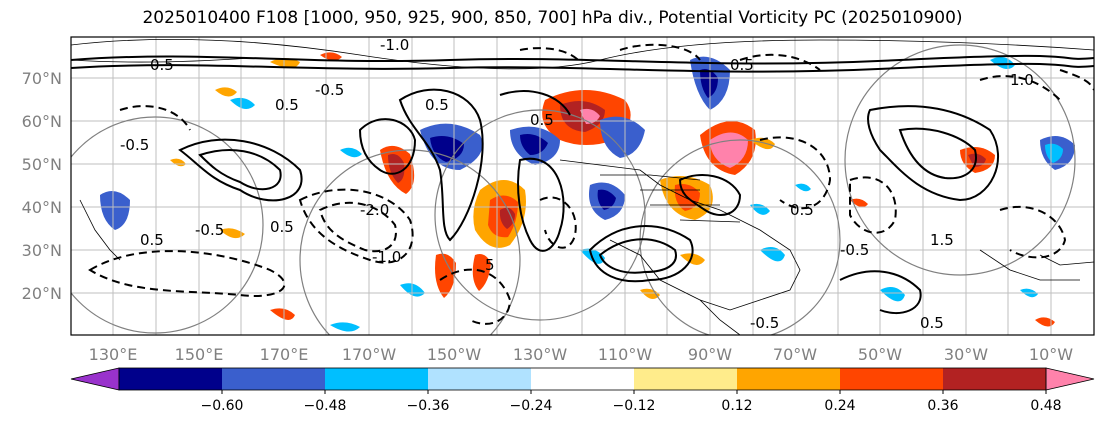 This screenshot has width=1105, height=429. Describe the element at coordinates (199, 354) in the screenshot. I see `lon-label: 150°E` at that location.